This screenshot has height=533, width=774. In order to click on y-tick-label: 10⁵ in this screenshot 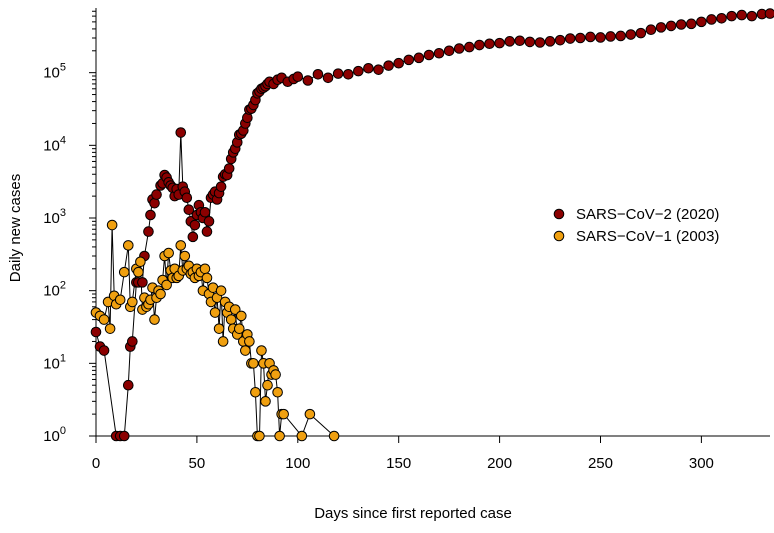, I will do `click(54, 72)`.